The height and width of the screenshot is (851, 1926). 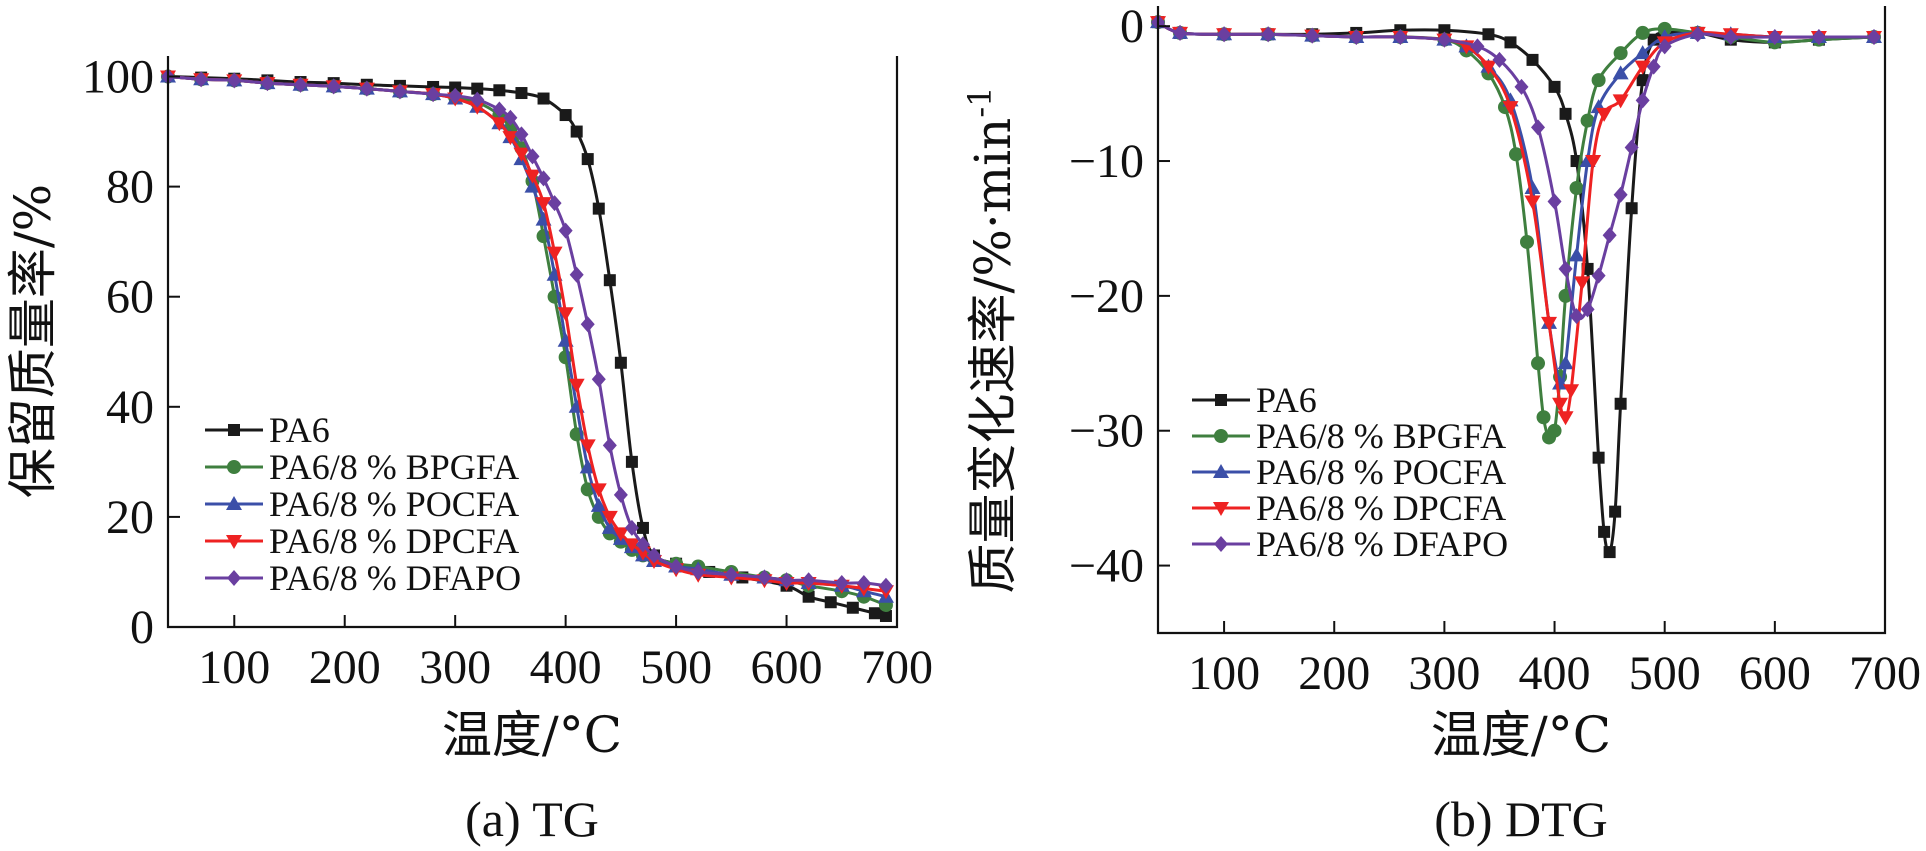 What do you see at coordinates (1381, 436) in the screenshot?
I see `dtg-legend-label: PA6/8 % BPGFA` at bounding box center [1381, 436].